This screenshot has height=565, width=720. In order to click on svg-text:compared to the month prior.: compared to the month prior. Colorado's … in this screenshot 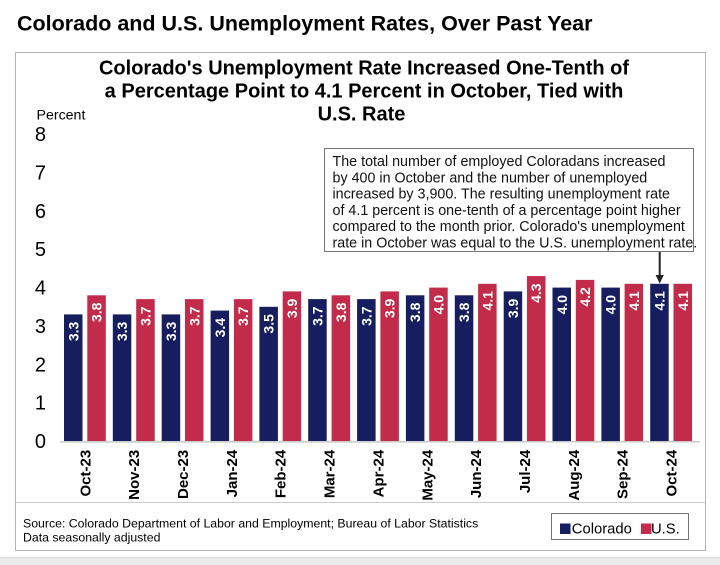, I will do `click(509, 227)`.